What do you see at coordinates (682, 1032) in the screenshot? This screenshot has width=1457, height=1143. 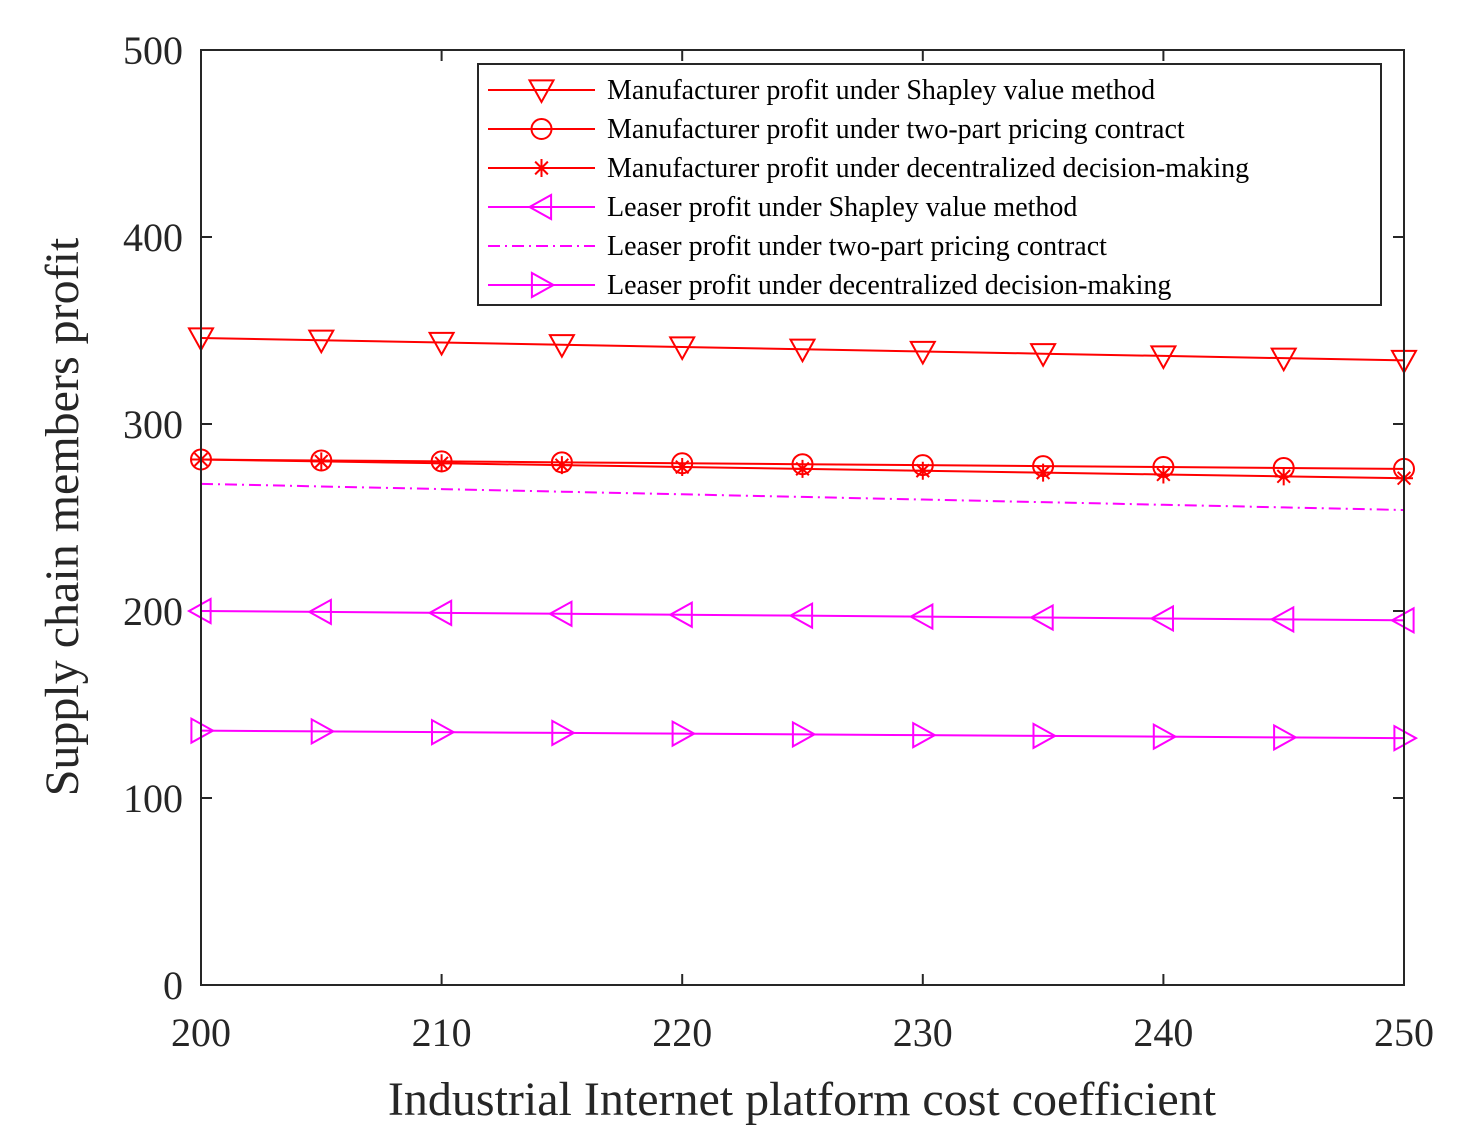 I see `x-tick-label: 220` at bounding box center [682, 1032].